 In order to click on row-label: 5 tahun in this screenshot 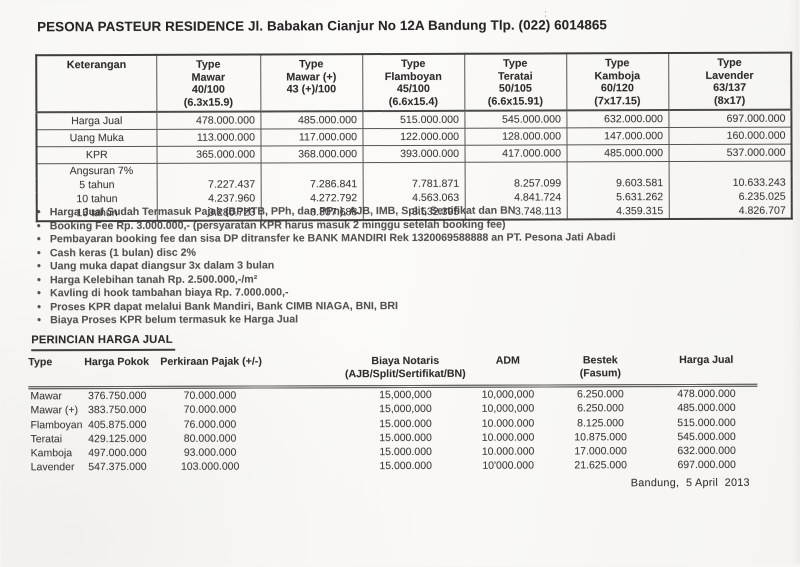, I will do `click(96, 185)`.